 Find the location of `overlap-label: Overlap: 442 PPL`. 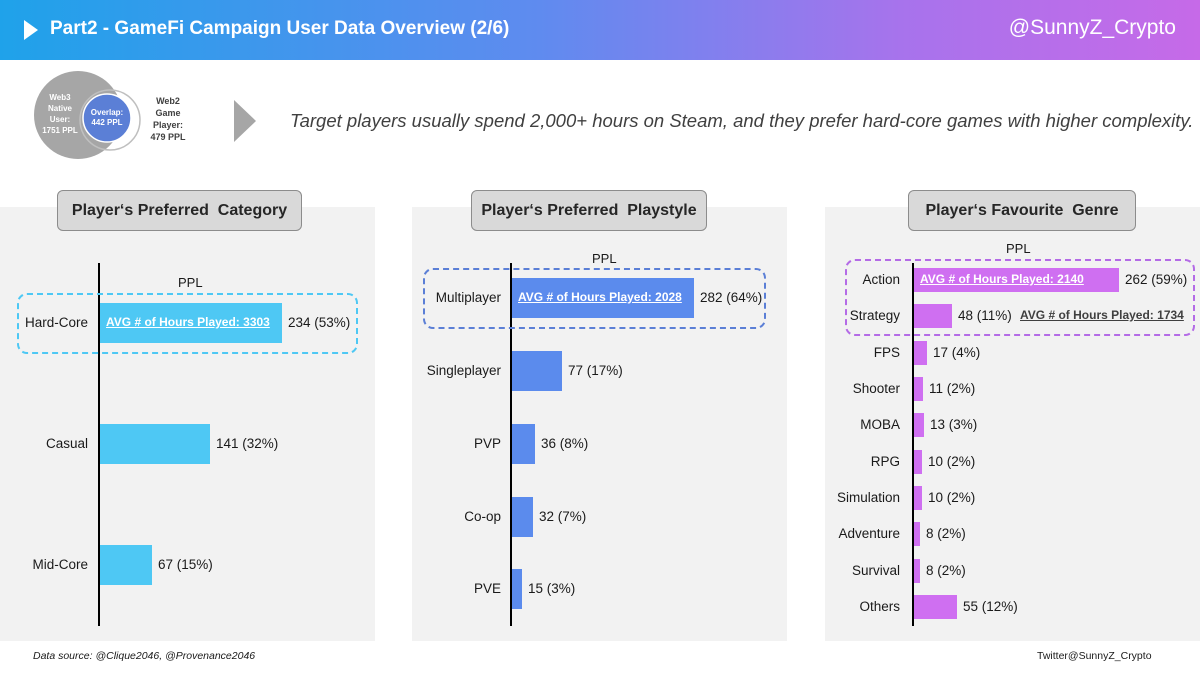

overlap-label: Overlap: 442 PPL is located at coordinates (107, 117).